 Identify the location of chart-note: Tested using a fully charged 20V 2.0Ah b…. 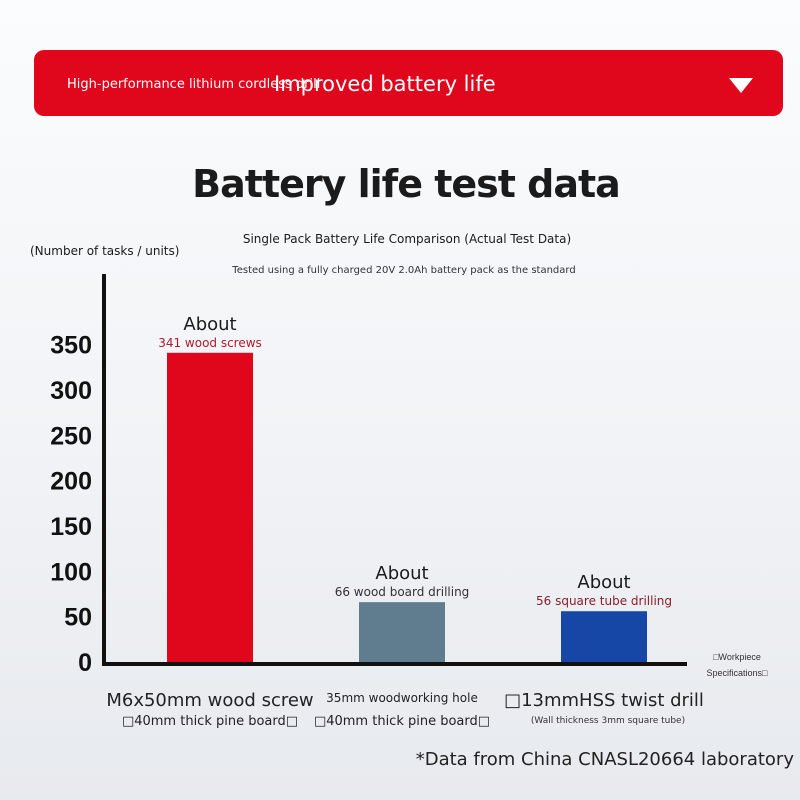
(404, 270).